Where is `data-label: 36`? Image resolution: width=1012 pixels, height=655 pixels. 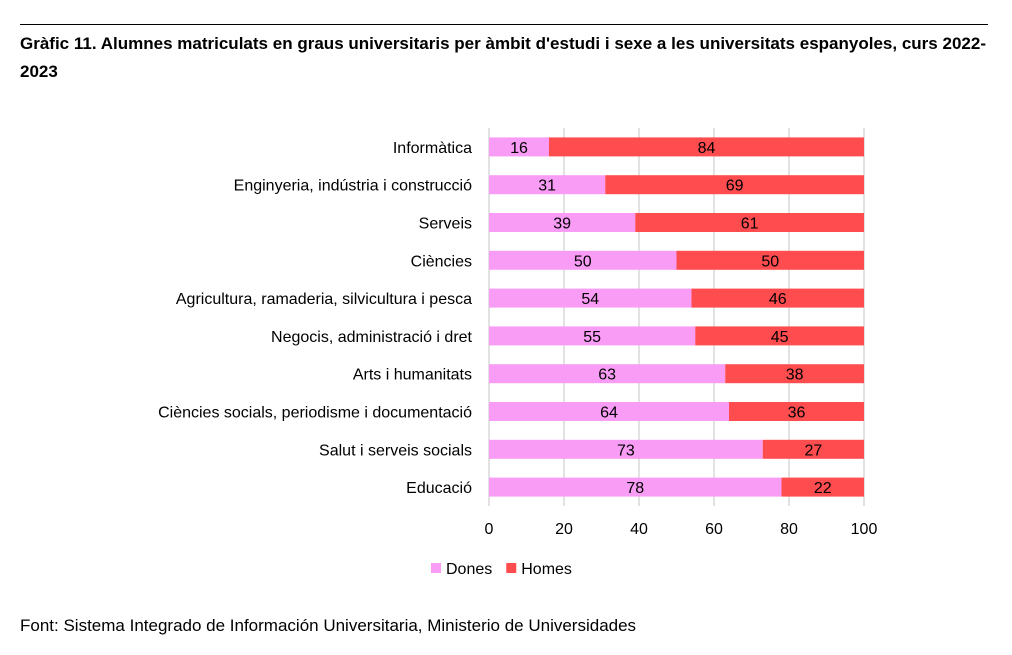 data-label: 36 is located at coordinates (797, 413).